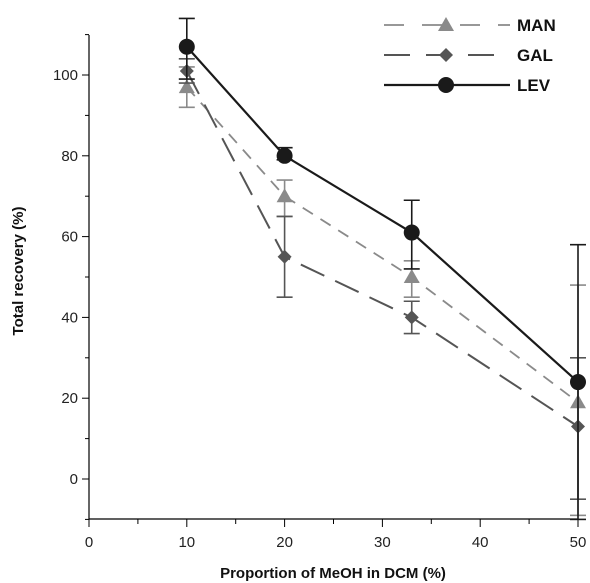 This screenshot has width=590, height=583. I want to click on legend-gal-label: GAL, so click(535, 55).